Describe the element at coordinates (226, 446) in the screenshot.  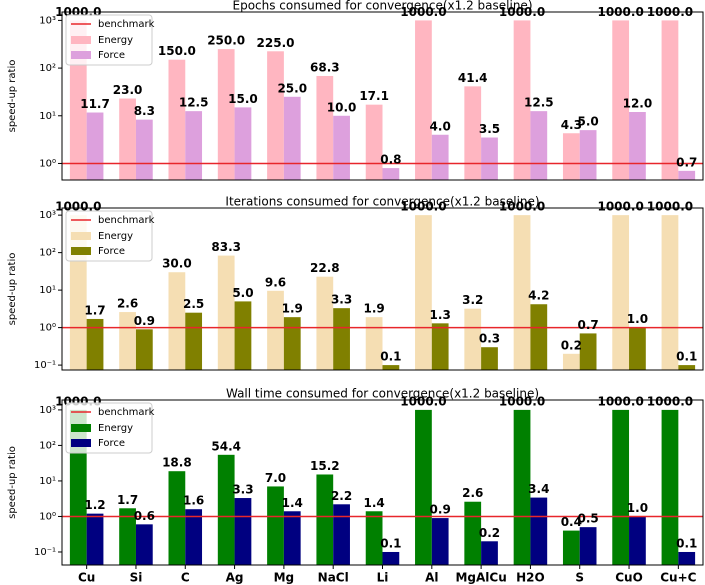
I see `value-label: 54.4` at that location.